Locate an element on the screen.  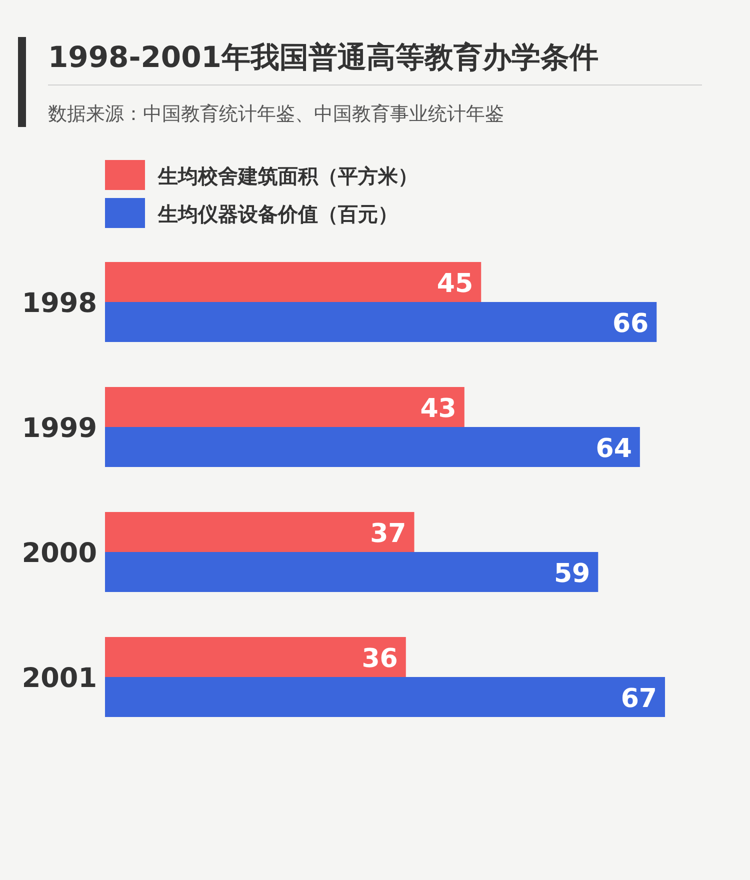
data-label: 43 is located at coordinates (438, 409).